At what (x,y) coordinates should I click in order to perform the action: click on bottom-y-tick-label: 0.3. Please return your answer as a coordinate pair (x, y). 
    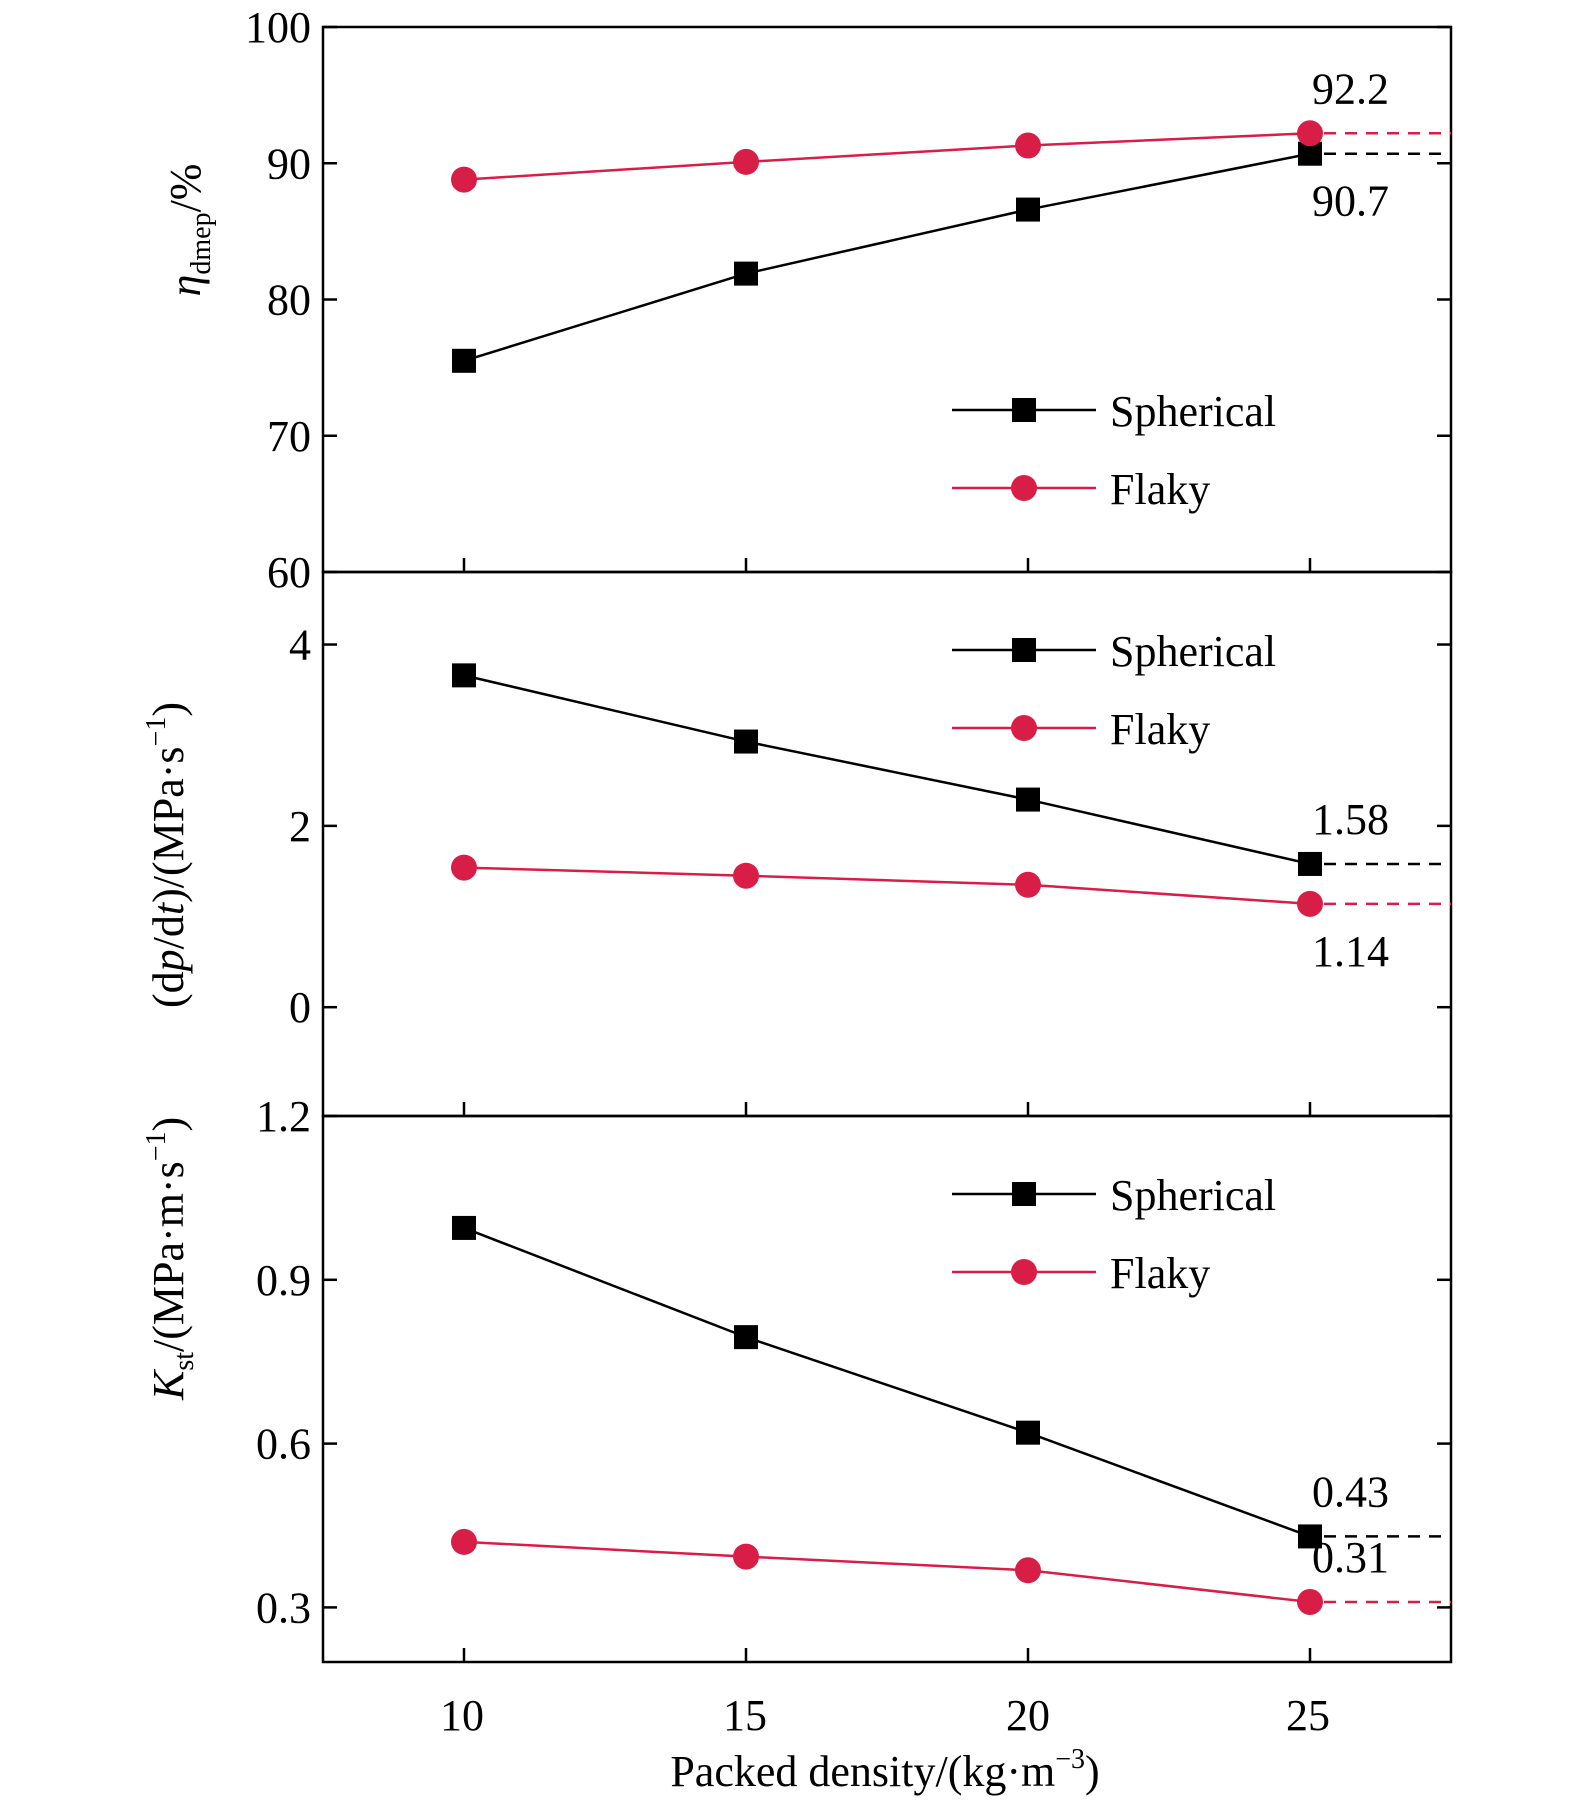
    Looking at the image, I should click on (283, 1607).